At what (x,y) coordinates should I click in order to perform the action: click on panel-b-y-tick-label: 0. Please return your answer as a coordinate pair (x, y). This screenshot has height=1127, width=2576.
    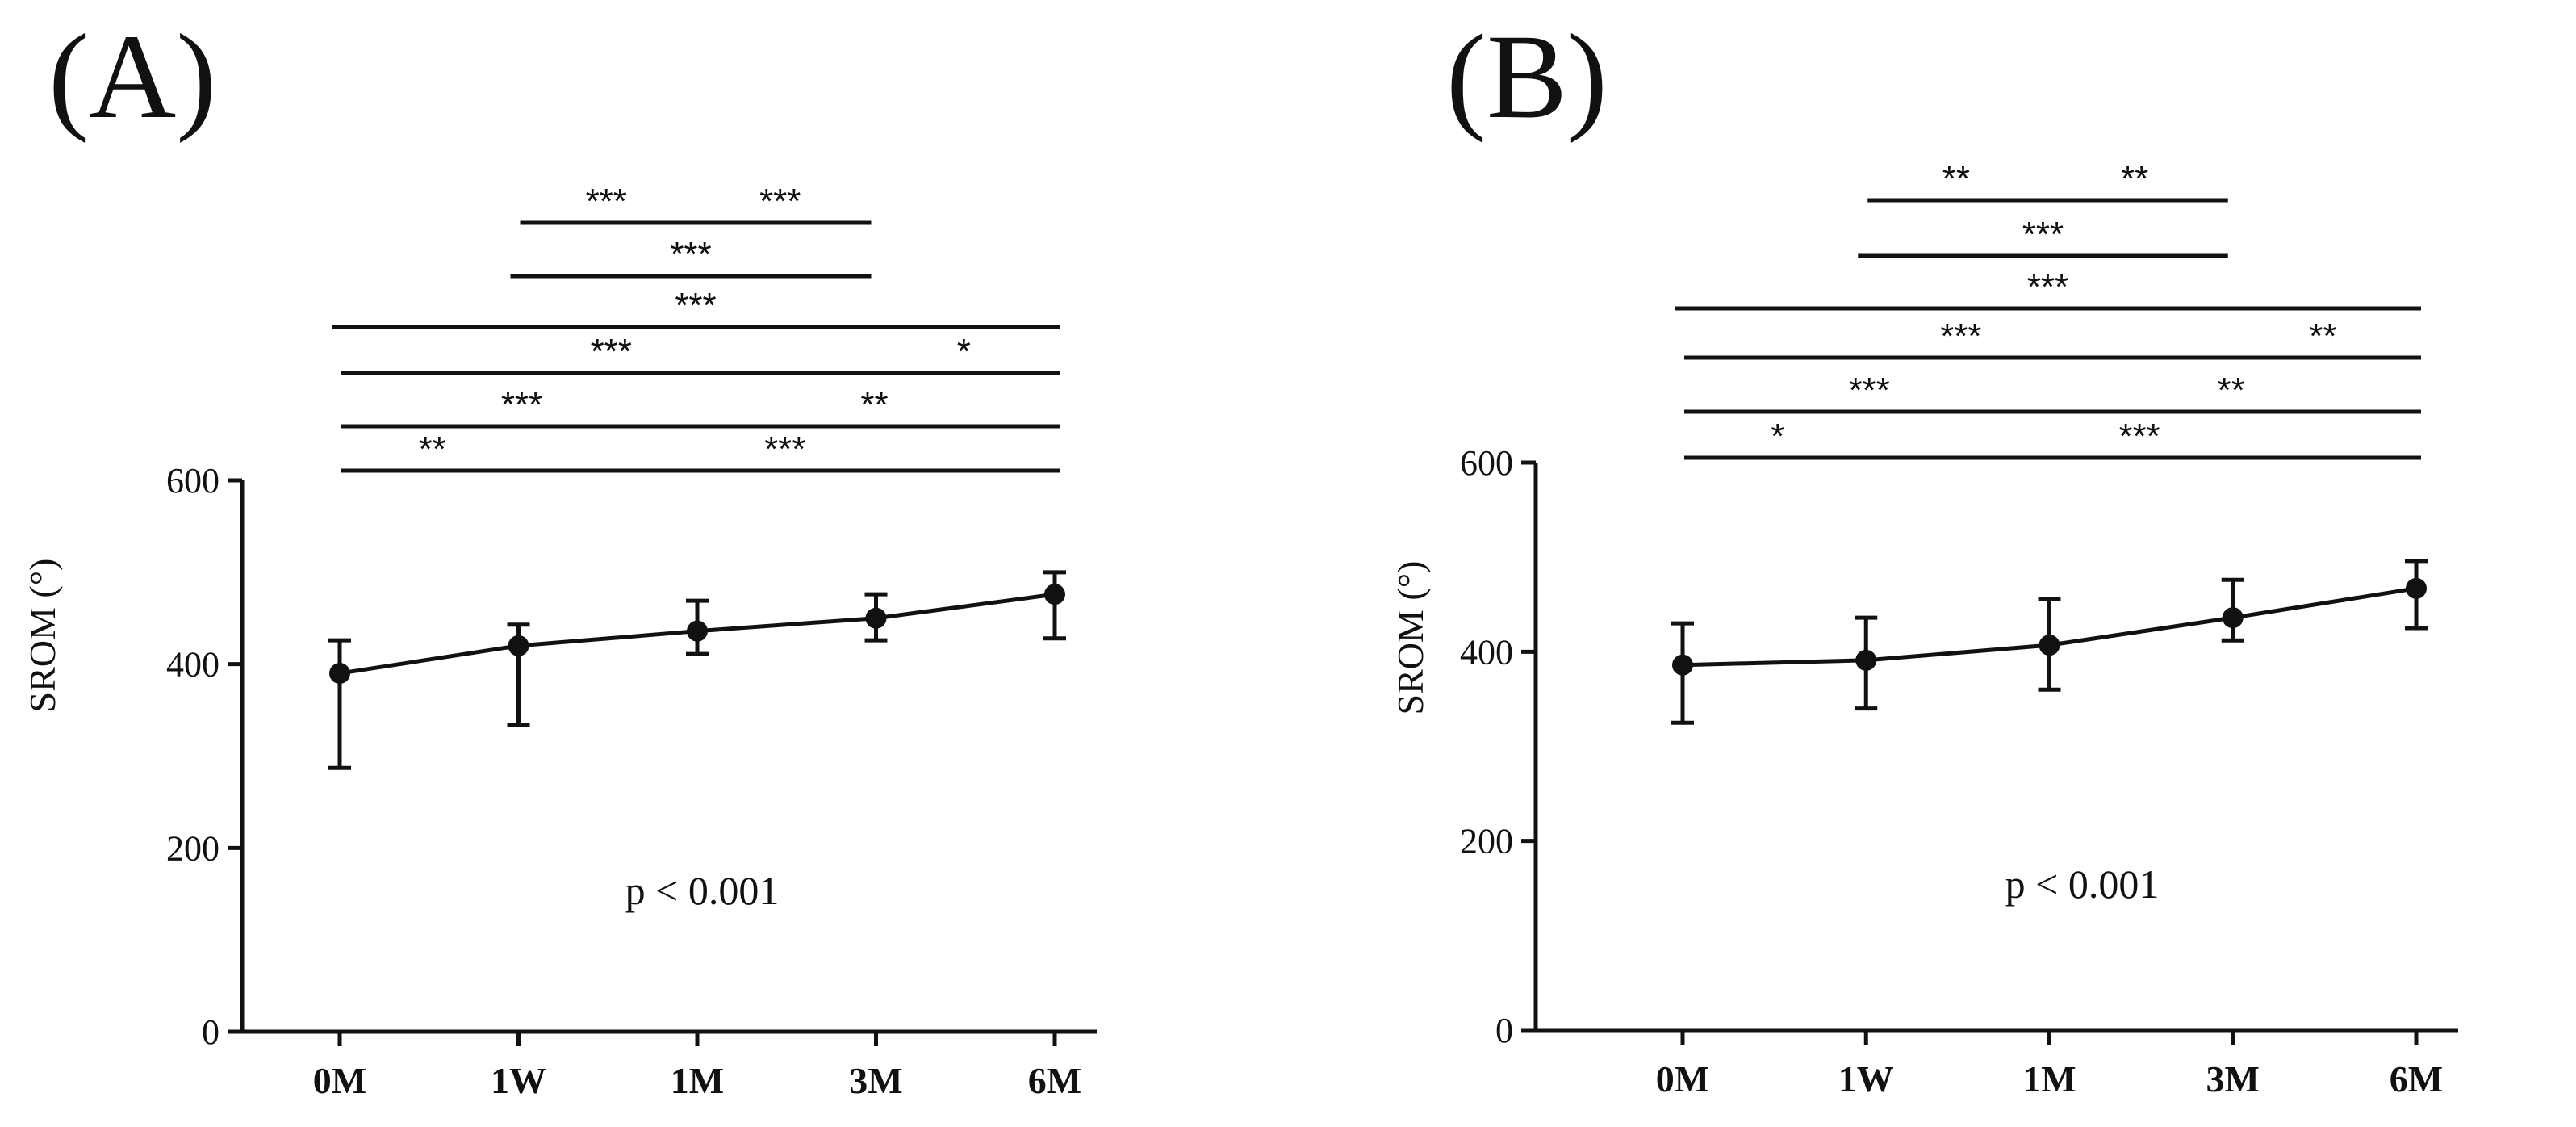
    Looking at the image, I should click on (1504, 1030).